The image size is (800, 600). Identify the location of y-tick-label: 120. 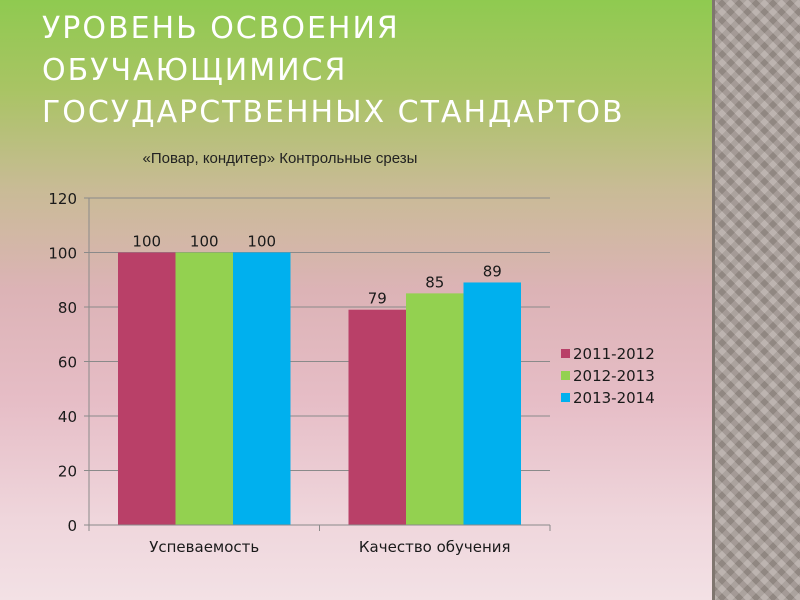
(62, 199).